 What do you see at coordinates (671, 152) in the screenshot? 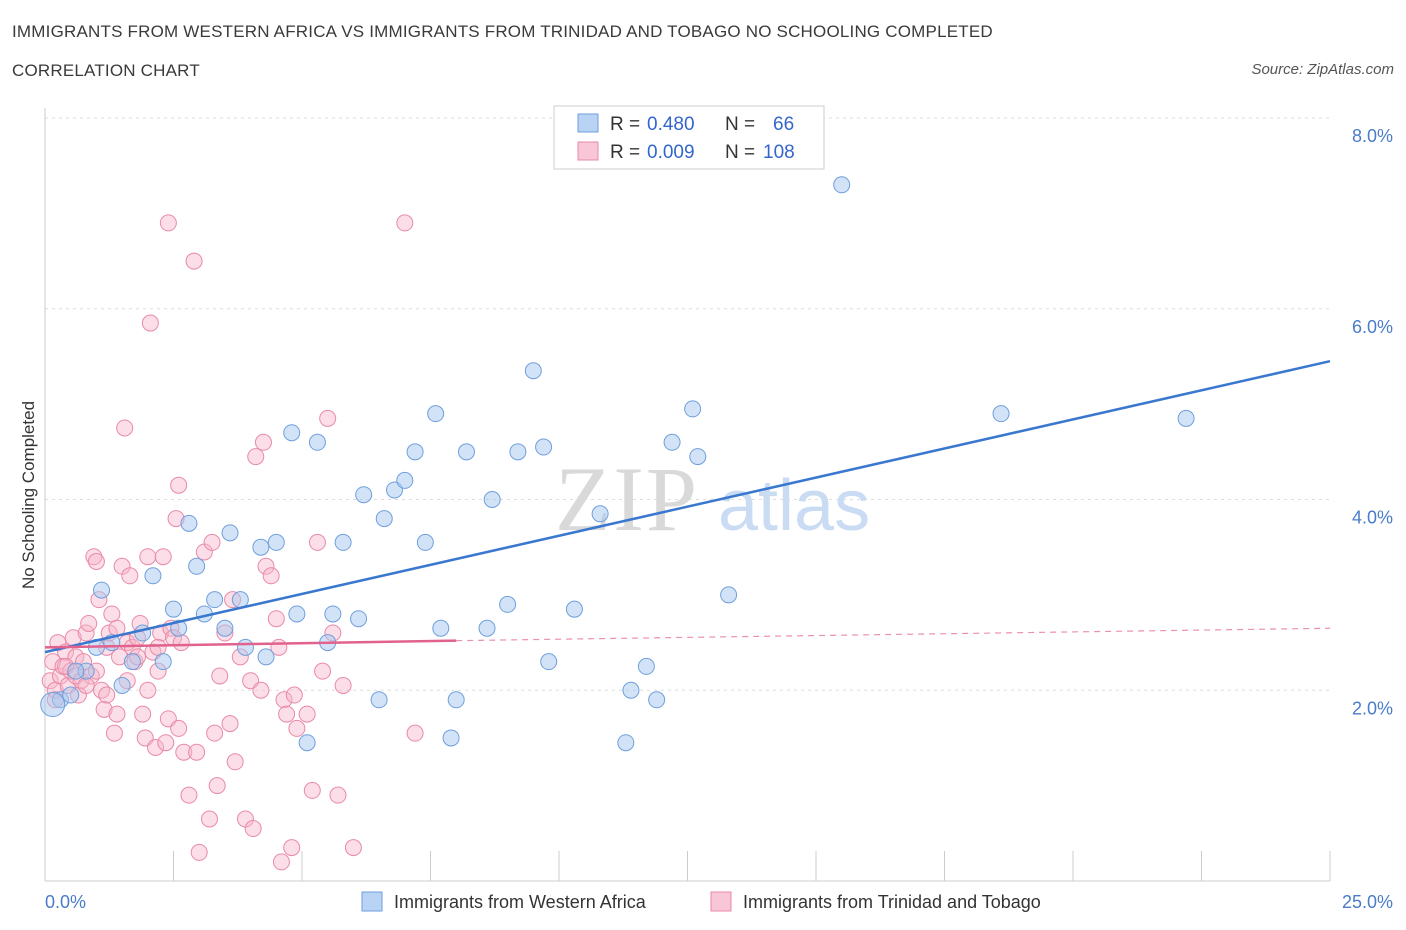
I see `legend-pink-r-value: 0.009` at bounding box center [671, 152].